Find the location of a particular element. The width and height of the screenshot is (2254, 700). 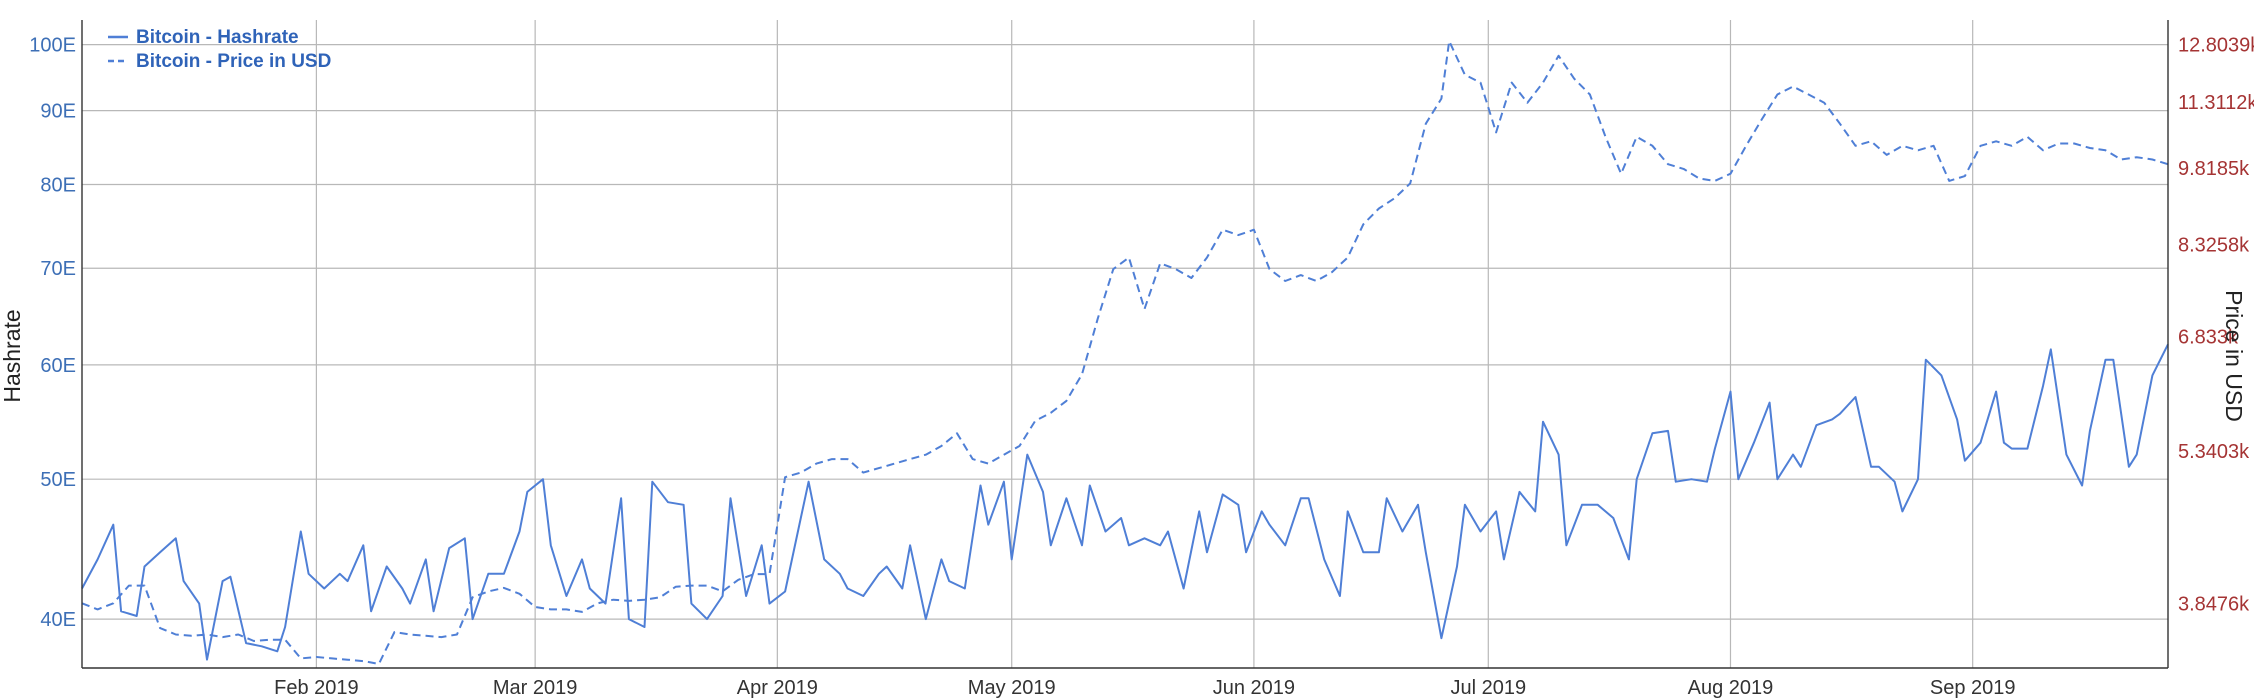

y-right-tick-label: 8.3258k is located at coordinates (2214, 246).